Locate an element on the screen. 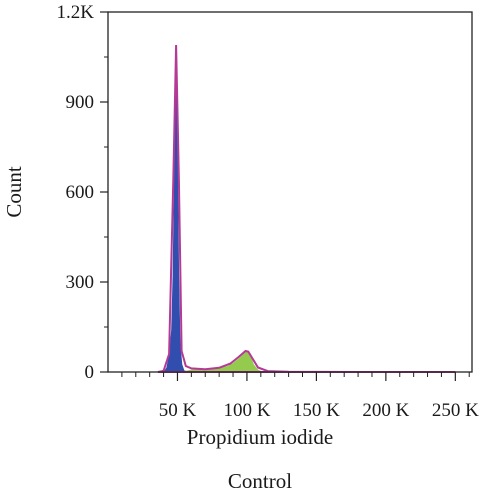 This screenshot has width=489, height=500. y-axis-title: Count is located at coordinates (14, 192).